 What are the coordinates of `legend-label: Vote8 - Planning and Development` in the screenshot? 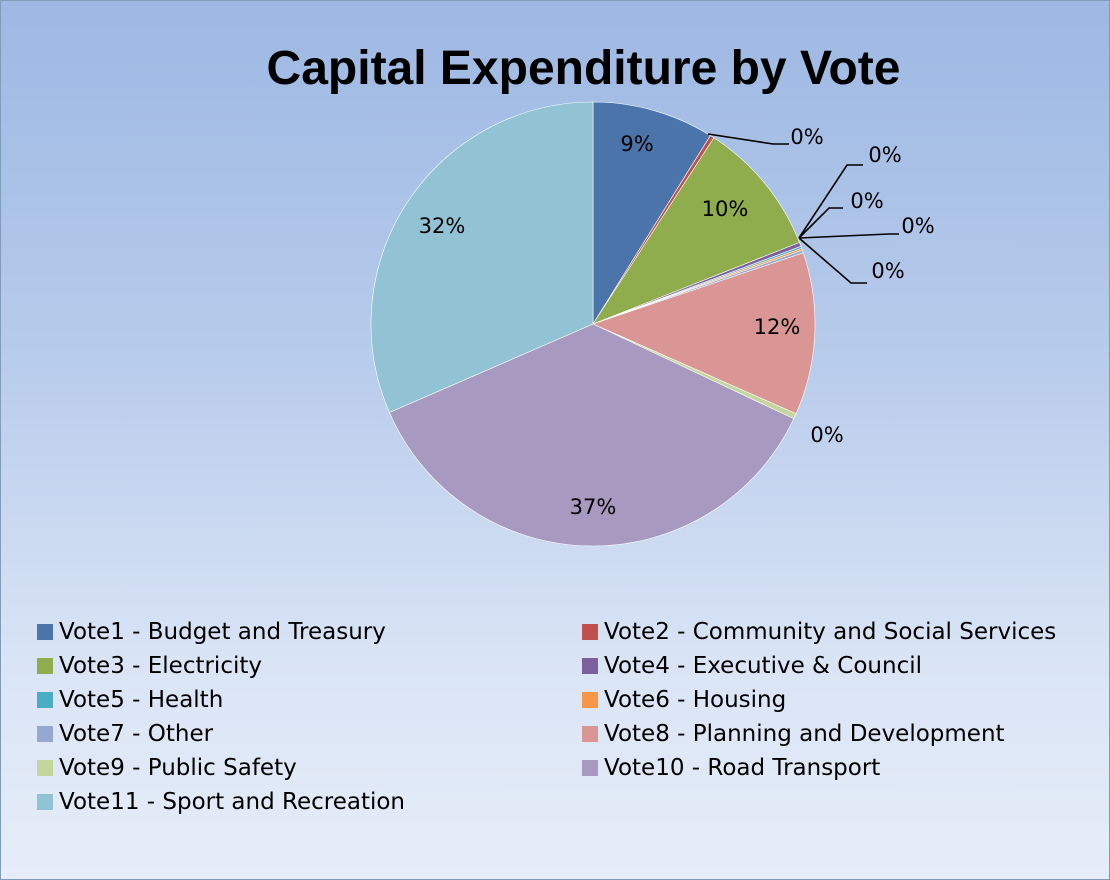 It's located at (804, 734).